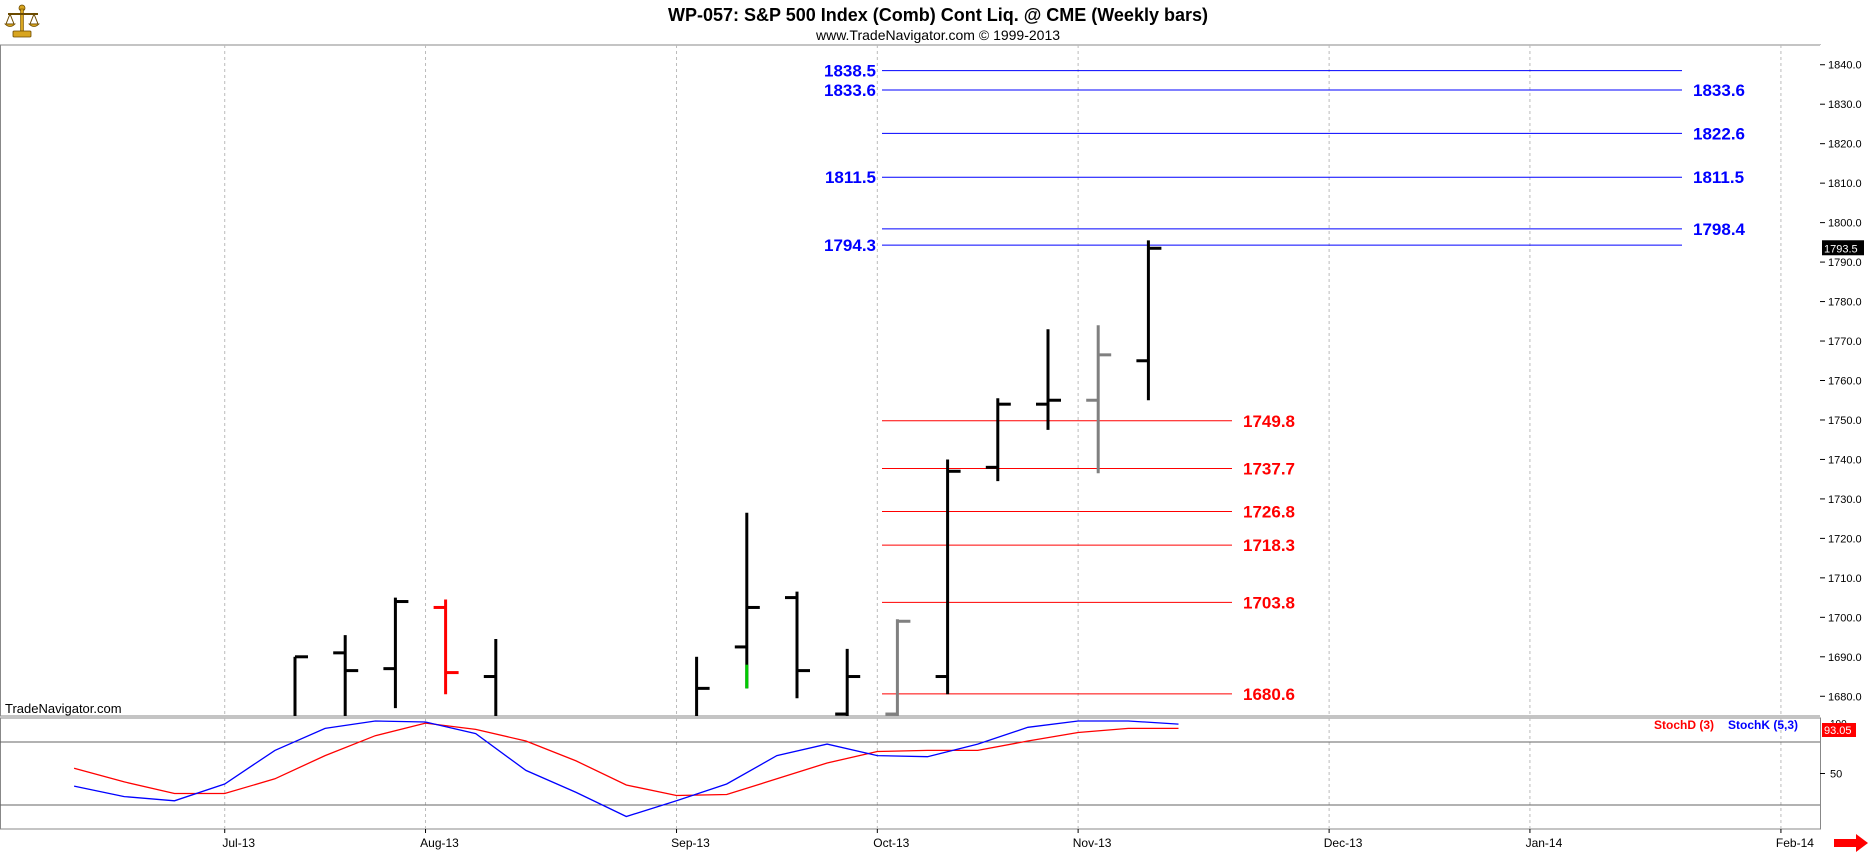 This screenshot has width=1876, height=854. Describe the element at coordinates (850, 71) in the screenshot. I see `resistance-label-left: 1838.5` at that location.